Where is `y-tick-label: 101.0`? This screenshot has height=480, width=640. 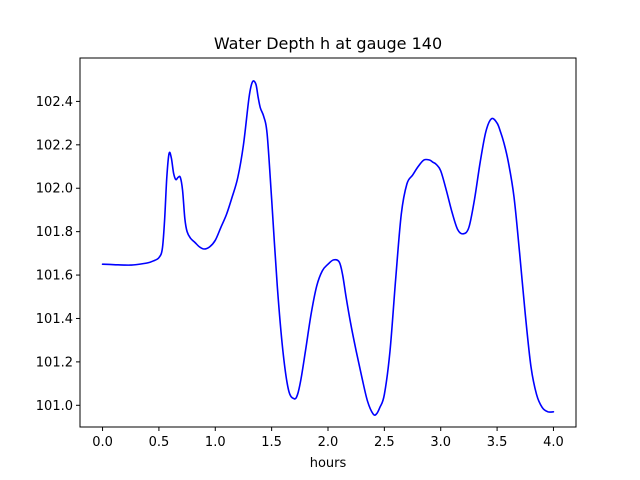
y-tick-label: 101.0 is located at coordinates (54, 406).